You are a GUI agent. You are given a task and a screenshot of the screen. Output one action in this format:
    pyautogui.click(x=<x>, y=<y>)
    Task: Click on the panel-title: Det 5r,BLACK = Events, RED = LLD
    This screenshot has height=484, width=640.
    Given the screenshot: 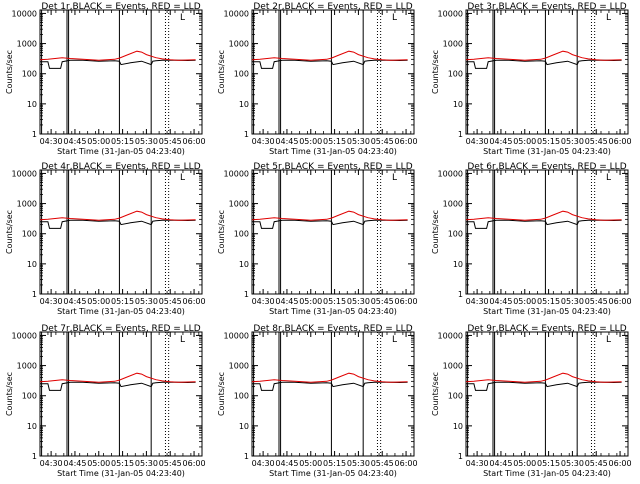 What is the action you would take?
    pyautogui.click(x=332, y=167)
    